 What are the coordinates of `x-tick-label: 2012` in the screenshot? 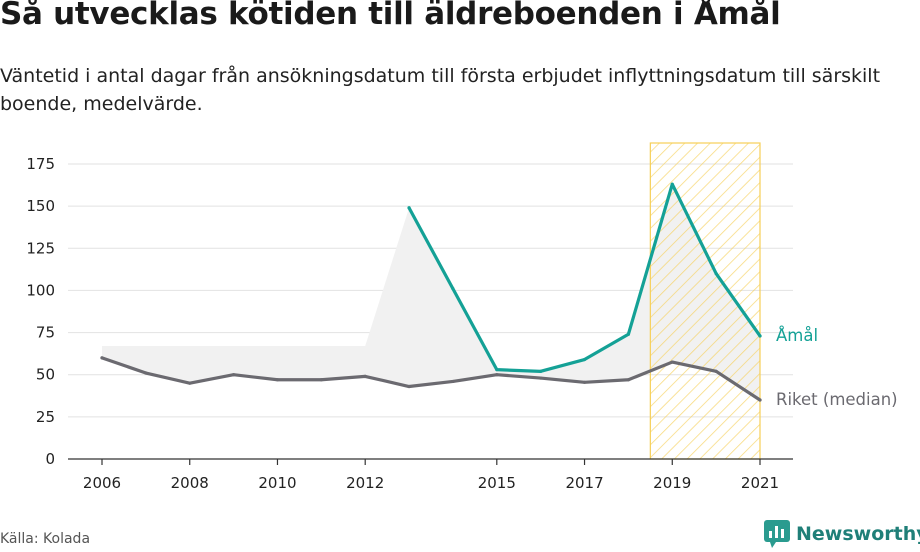 It's located at (365, 483).